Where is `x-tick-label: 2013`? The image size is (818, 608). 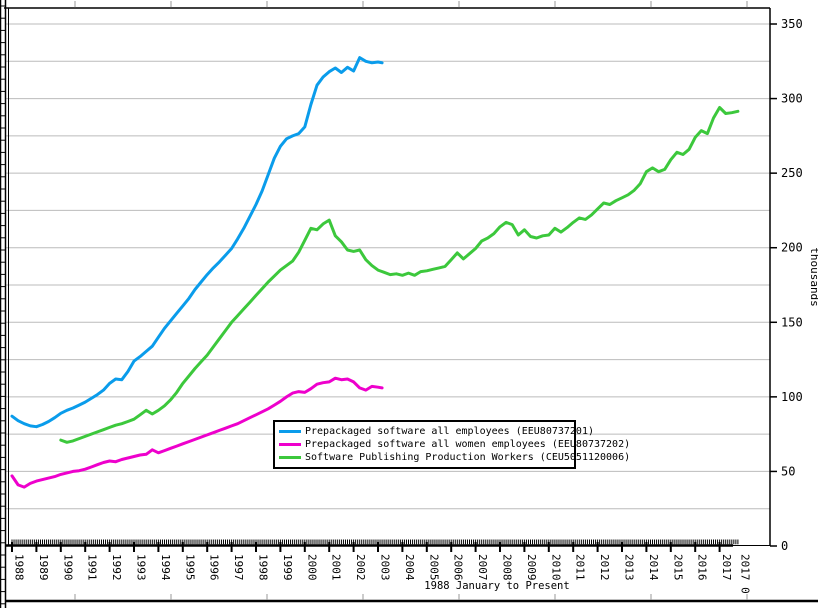 x-tick-label: 2013 is located at coordinates (629, 567).